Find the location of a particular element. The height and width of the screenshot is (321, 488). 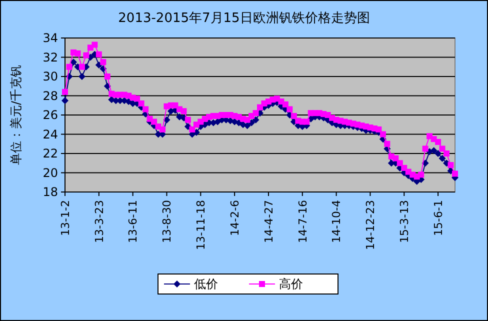

x-tick-label: 14-4-27 is located at coordinates (269, 221).